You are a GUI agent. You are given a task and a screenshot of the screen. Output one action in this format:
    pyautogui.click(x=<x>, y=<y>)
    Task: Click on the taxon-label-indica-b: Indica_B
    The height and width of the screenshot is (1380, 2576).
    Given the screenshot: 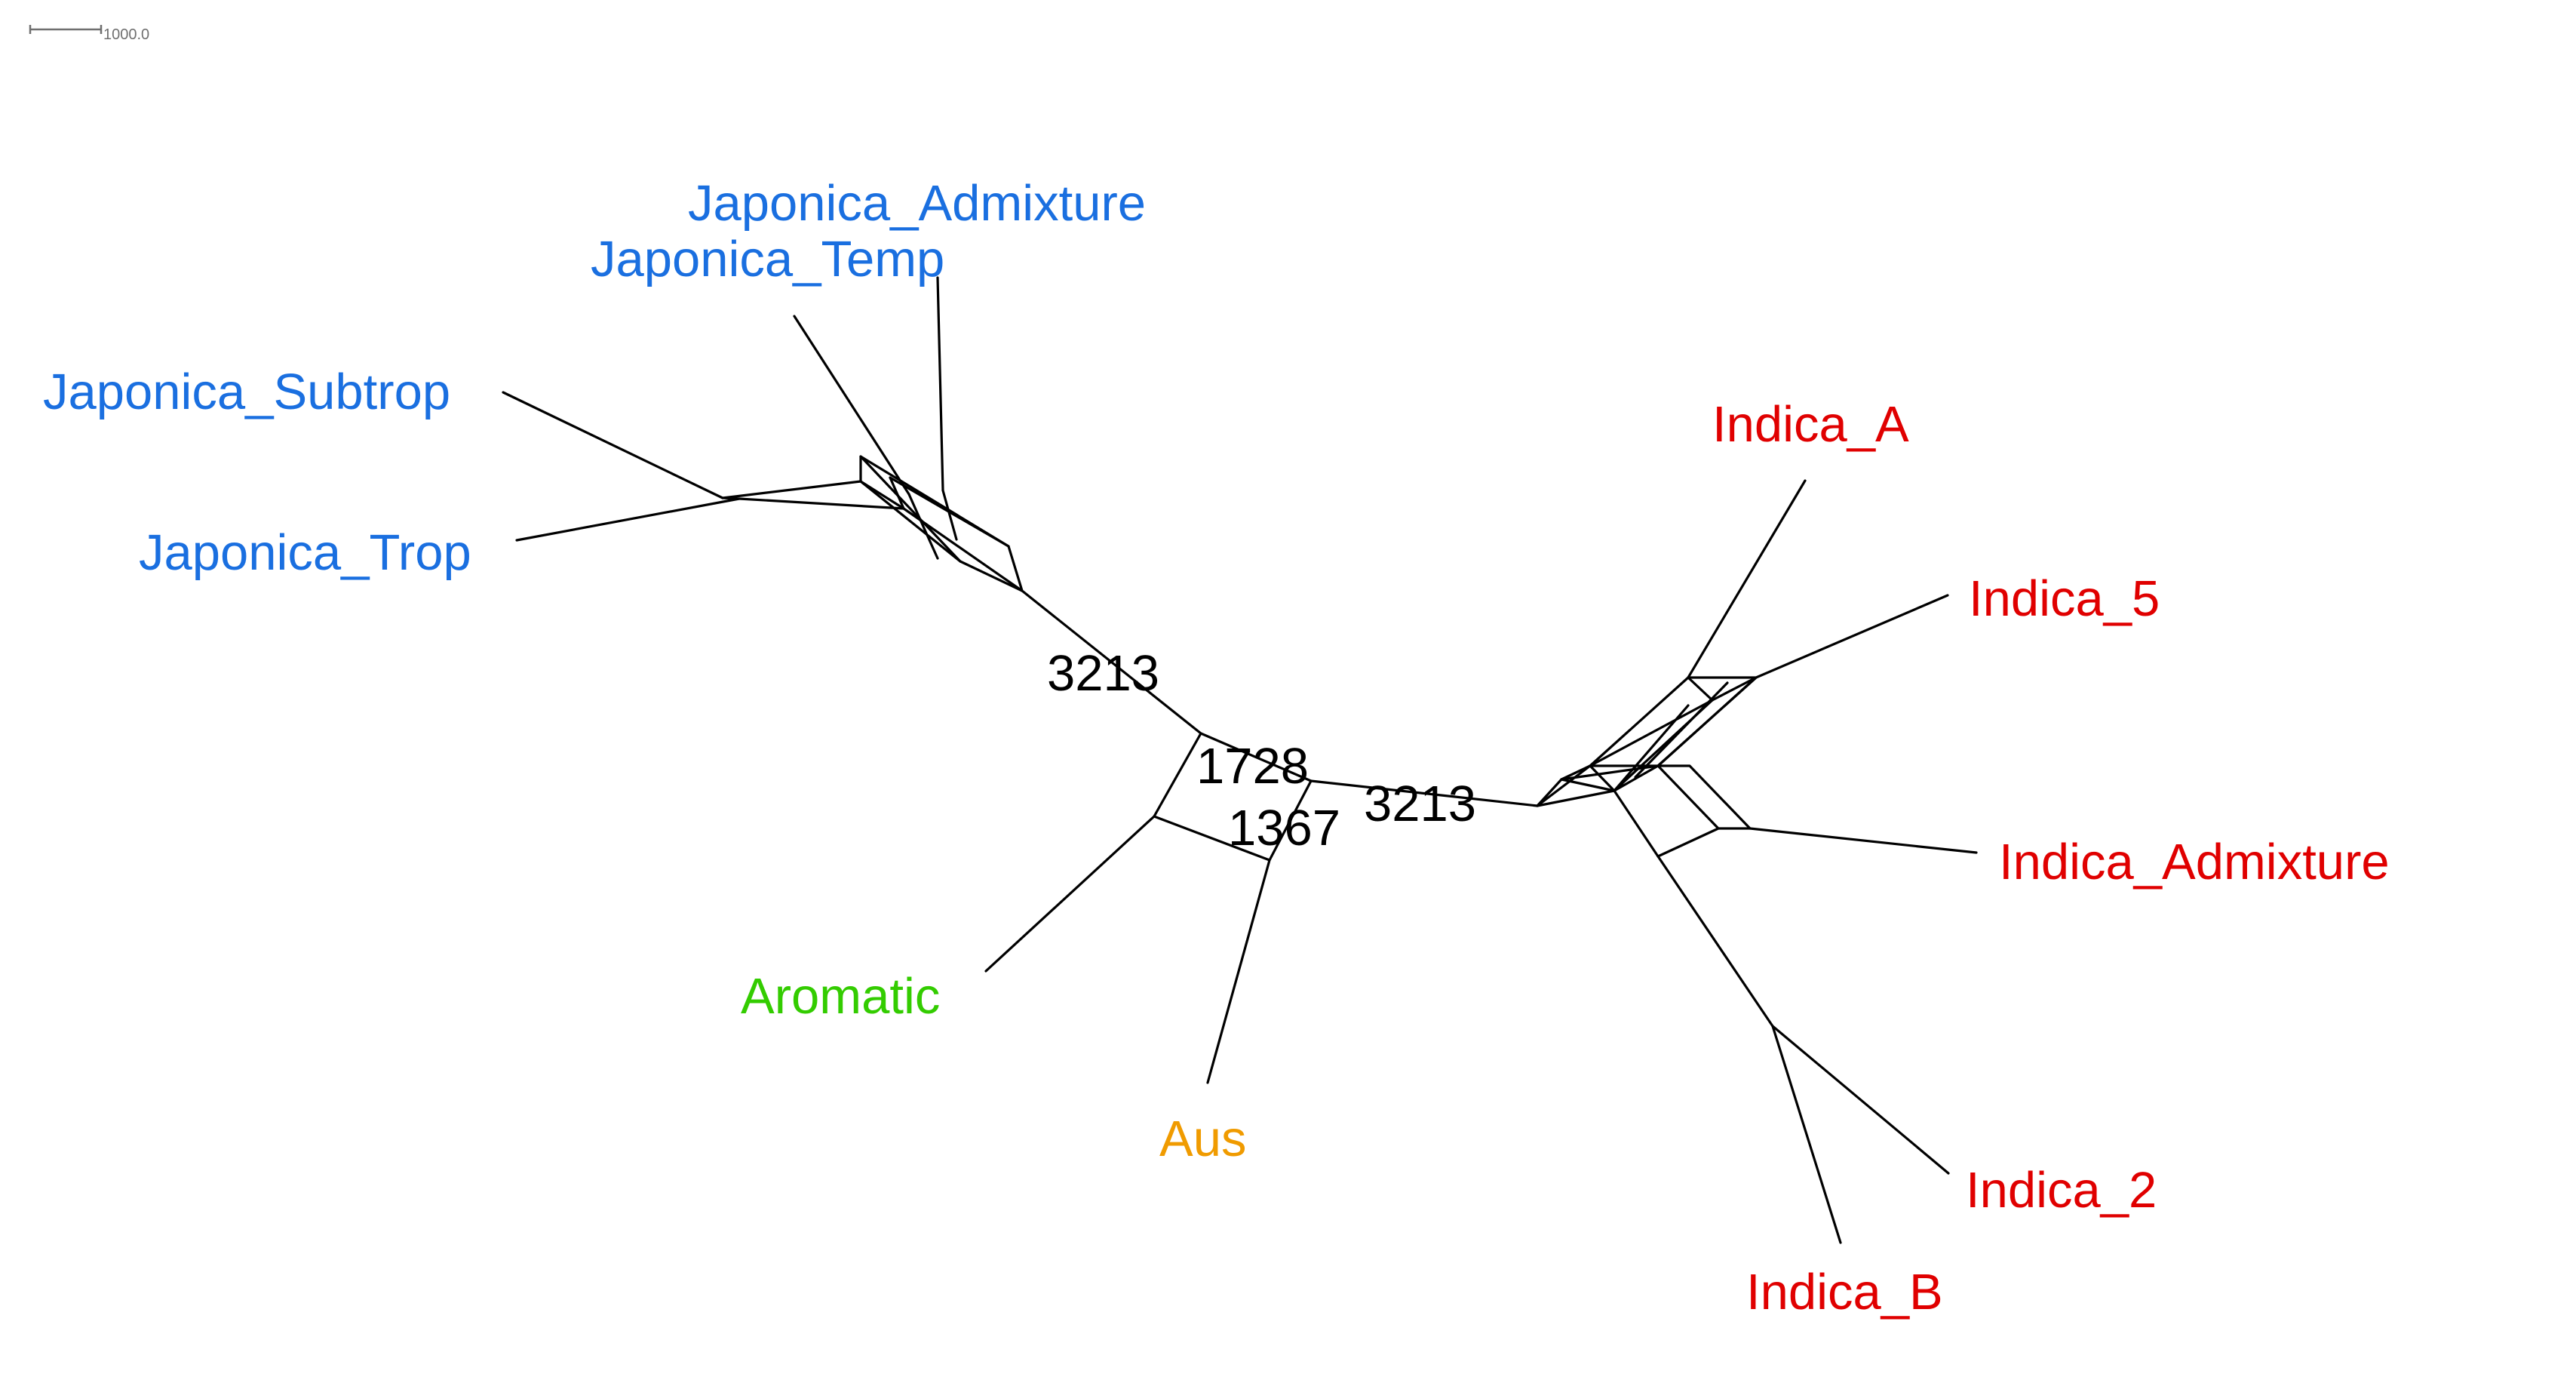 What is the action you would take?
    pyautogui.click(x=1844, y=1292)
    